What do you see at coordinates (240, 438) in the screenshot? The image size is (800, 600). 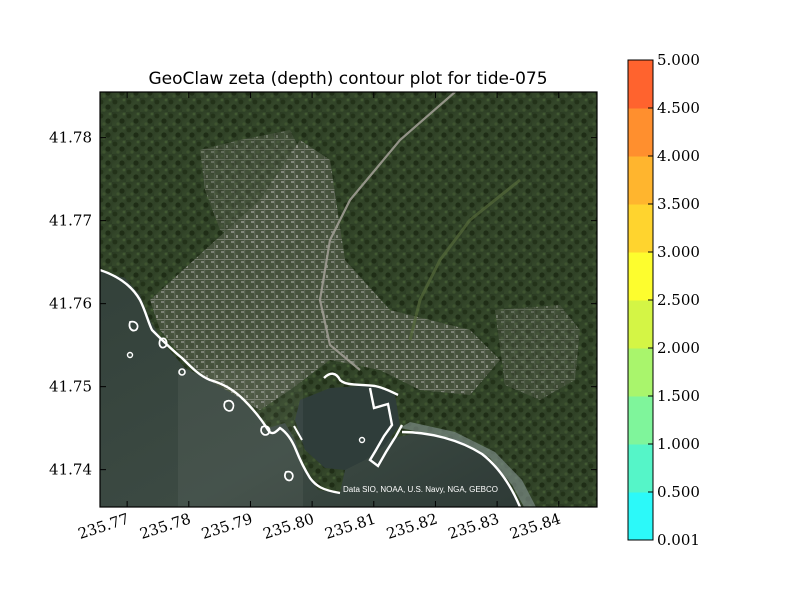 I see `image-tile-seam` at bounding box center [240, 438].